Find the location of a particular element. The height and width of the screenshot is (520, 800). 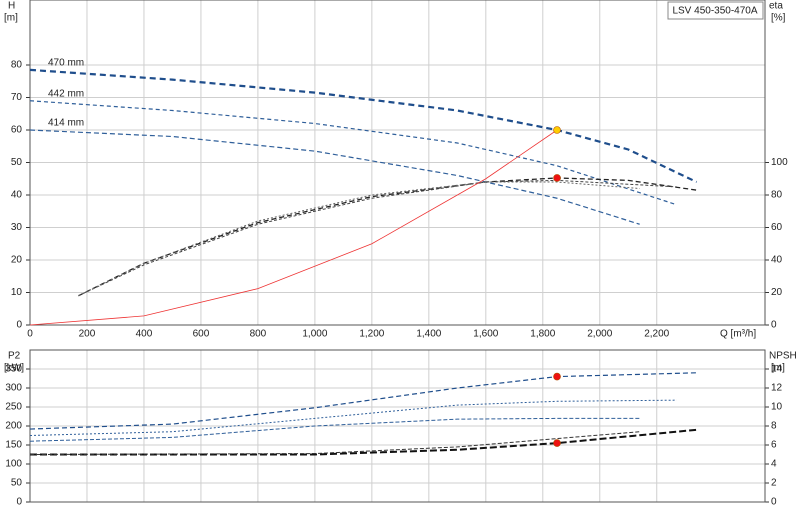

x-tick-label: 1,200 is located at coordinates (371, 334).